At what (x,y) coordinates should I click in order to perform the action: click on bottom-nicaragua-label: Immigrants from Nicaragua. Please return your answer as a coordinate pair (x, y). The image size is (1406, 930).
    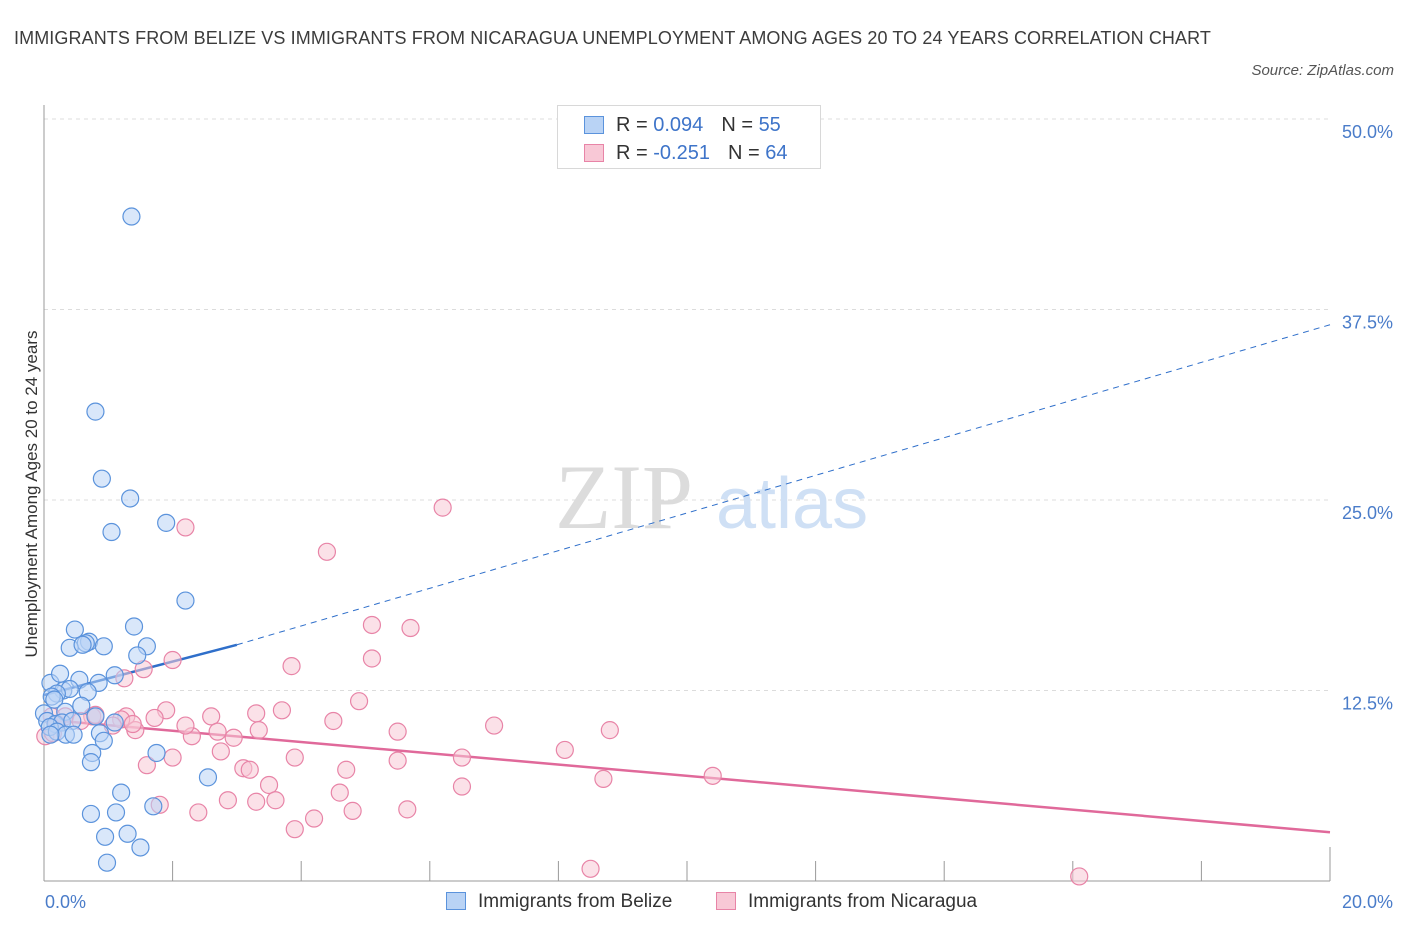
    Looking at the image, I should click on (863, 901).